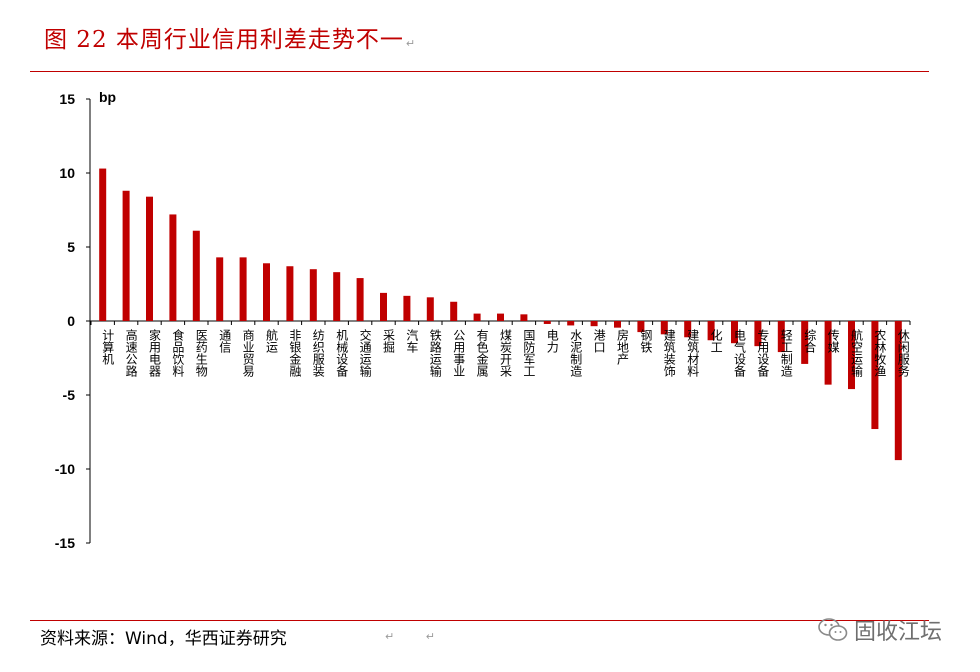 Image resolution: width=980 pixels, height=672 pixels. What do you see at coordinates (178, 352) in the screenshot?
I see `category-label: 食品饮料` at bounding box center [178, 352].